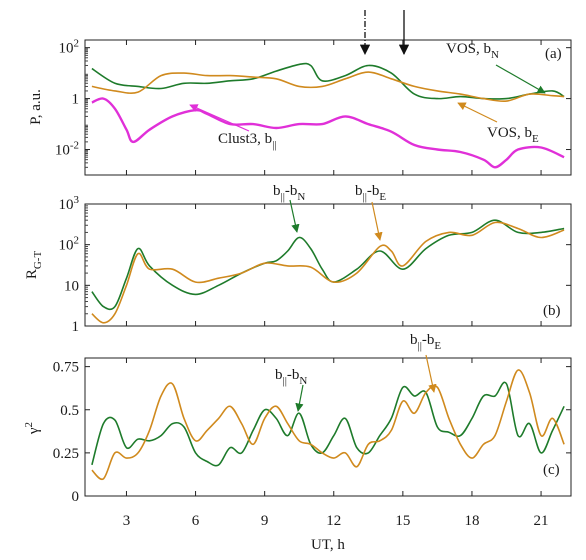 This screenshot has height=560, width=586. I want to click on xtick-label: 12, so click(333, 521).